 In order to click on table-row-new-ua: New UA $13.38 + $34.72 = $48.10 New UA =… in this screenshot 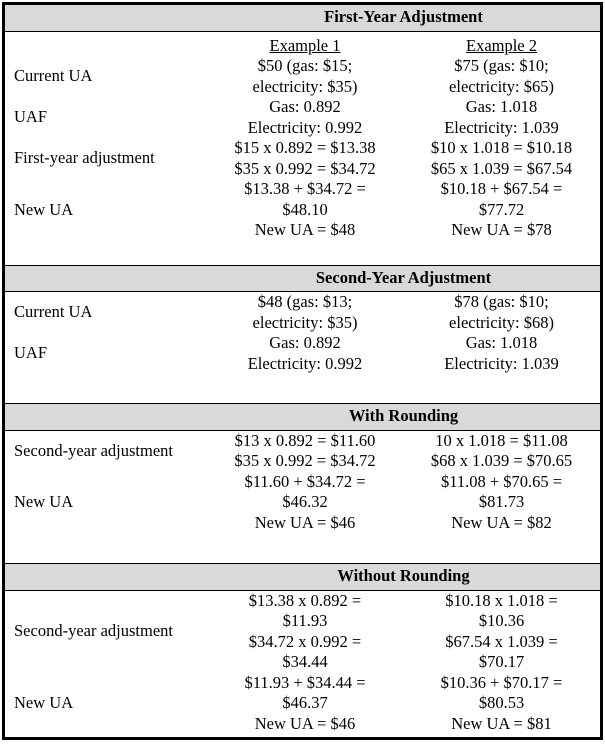, I will do `click(302, 210)`.